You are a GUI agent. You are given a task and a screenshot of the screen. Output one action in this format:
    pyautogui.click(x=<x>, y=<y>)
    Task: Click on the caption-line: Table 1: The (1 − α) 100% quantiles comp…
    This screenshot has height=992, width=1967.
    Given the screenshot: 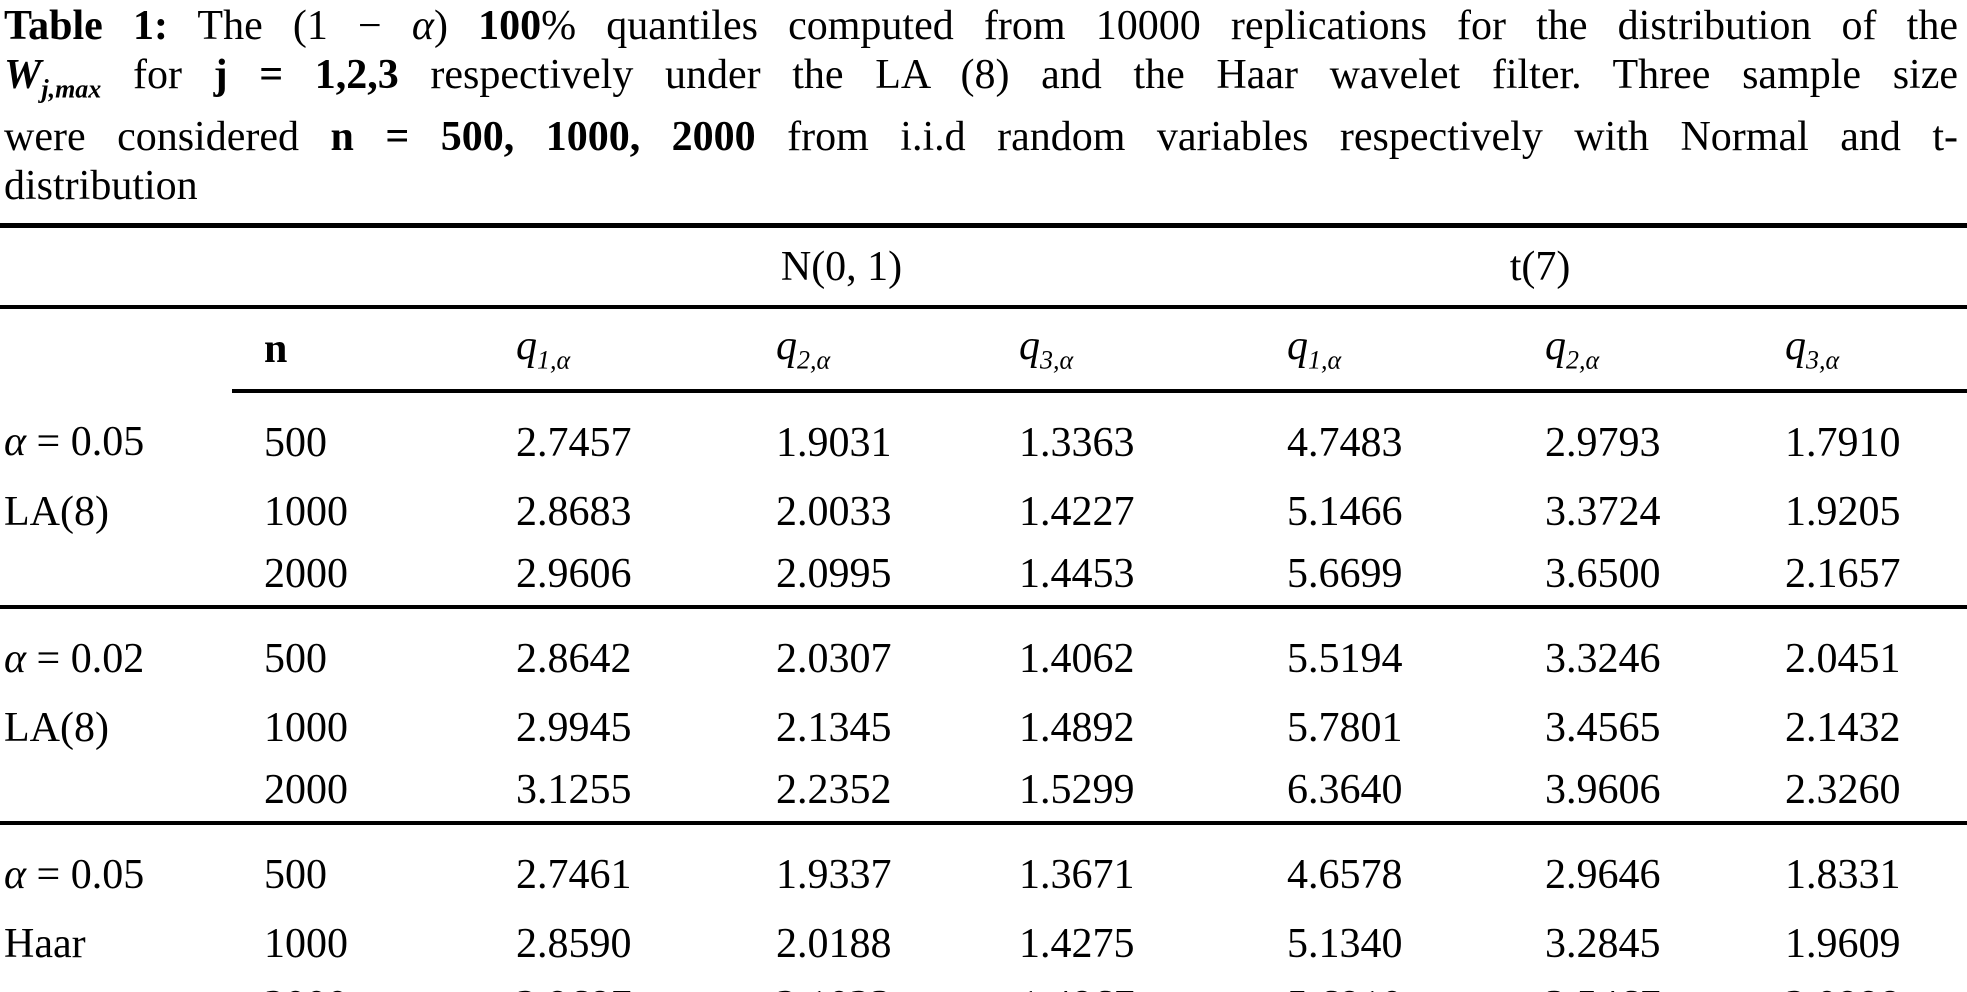 What is the action you would take?
    pyautogui.click(x=981, y=26)
    